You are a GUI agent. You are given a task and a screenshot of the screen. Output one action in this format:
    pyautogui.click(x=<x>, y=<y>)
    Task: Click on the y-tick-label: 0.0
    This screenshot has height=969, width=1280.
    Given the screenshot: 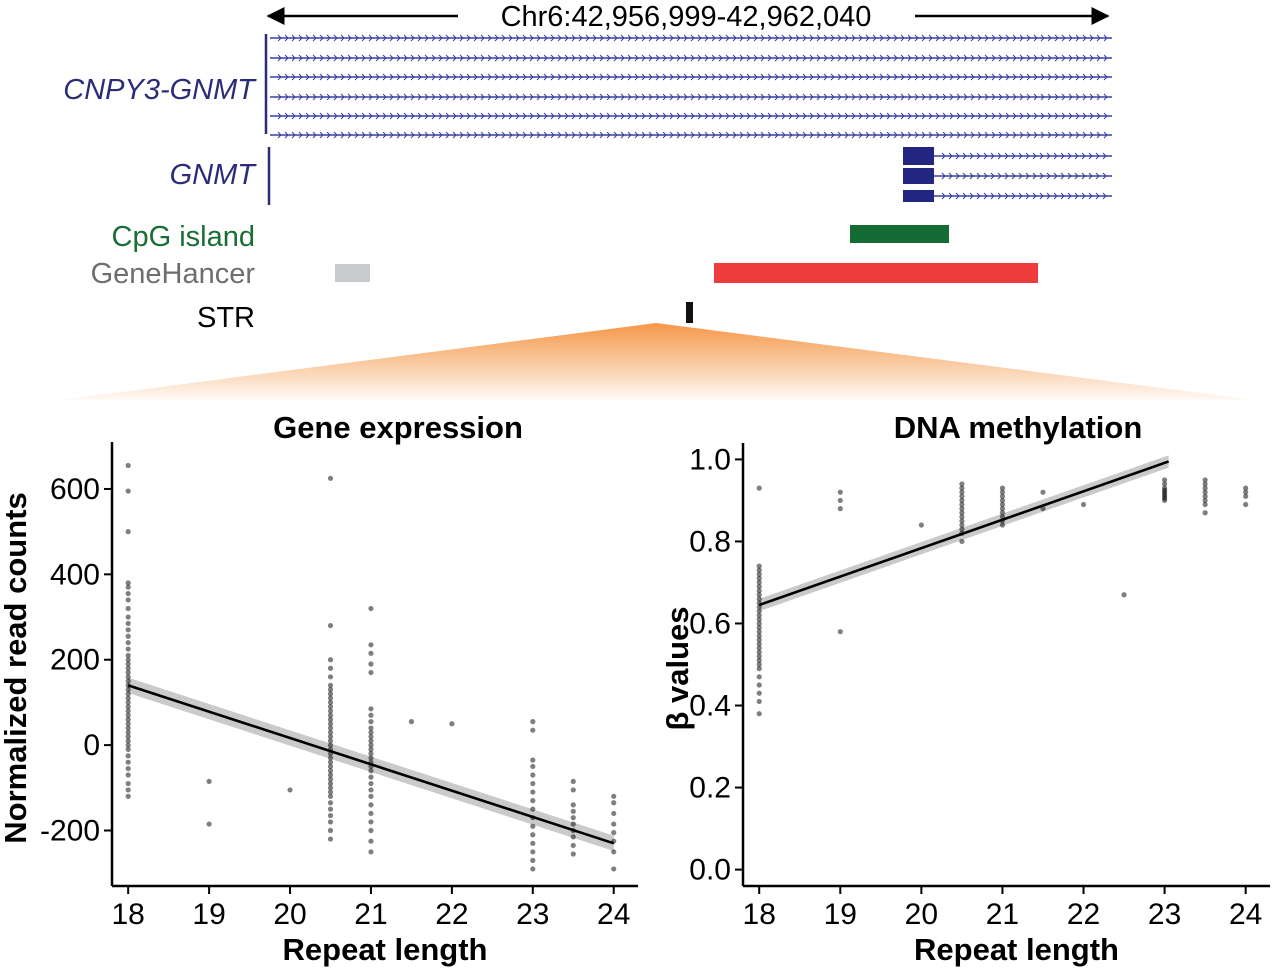 What is the action you would take?
    pyautogui.click(x=710, y=870)
    